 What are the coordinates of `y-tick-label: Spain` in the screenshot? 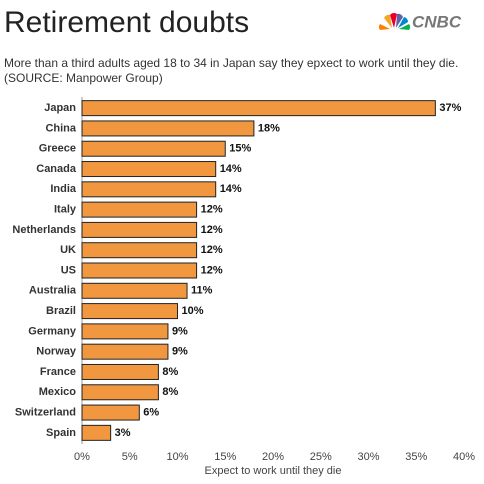 It's located at (61, 433).